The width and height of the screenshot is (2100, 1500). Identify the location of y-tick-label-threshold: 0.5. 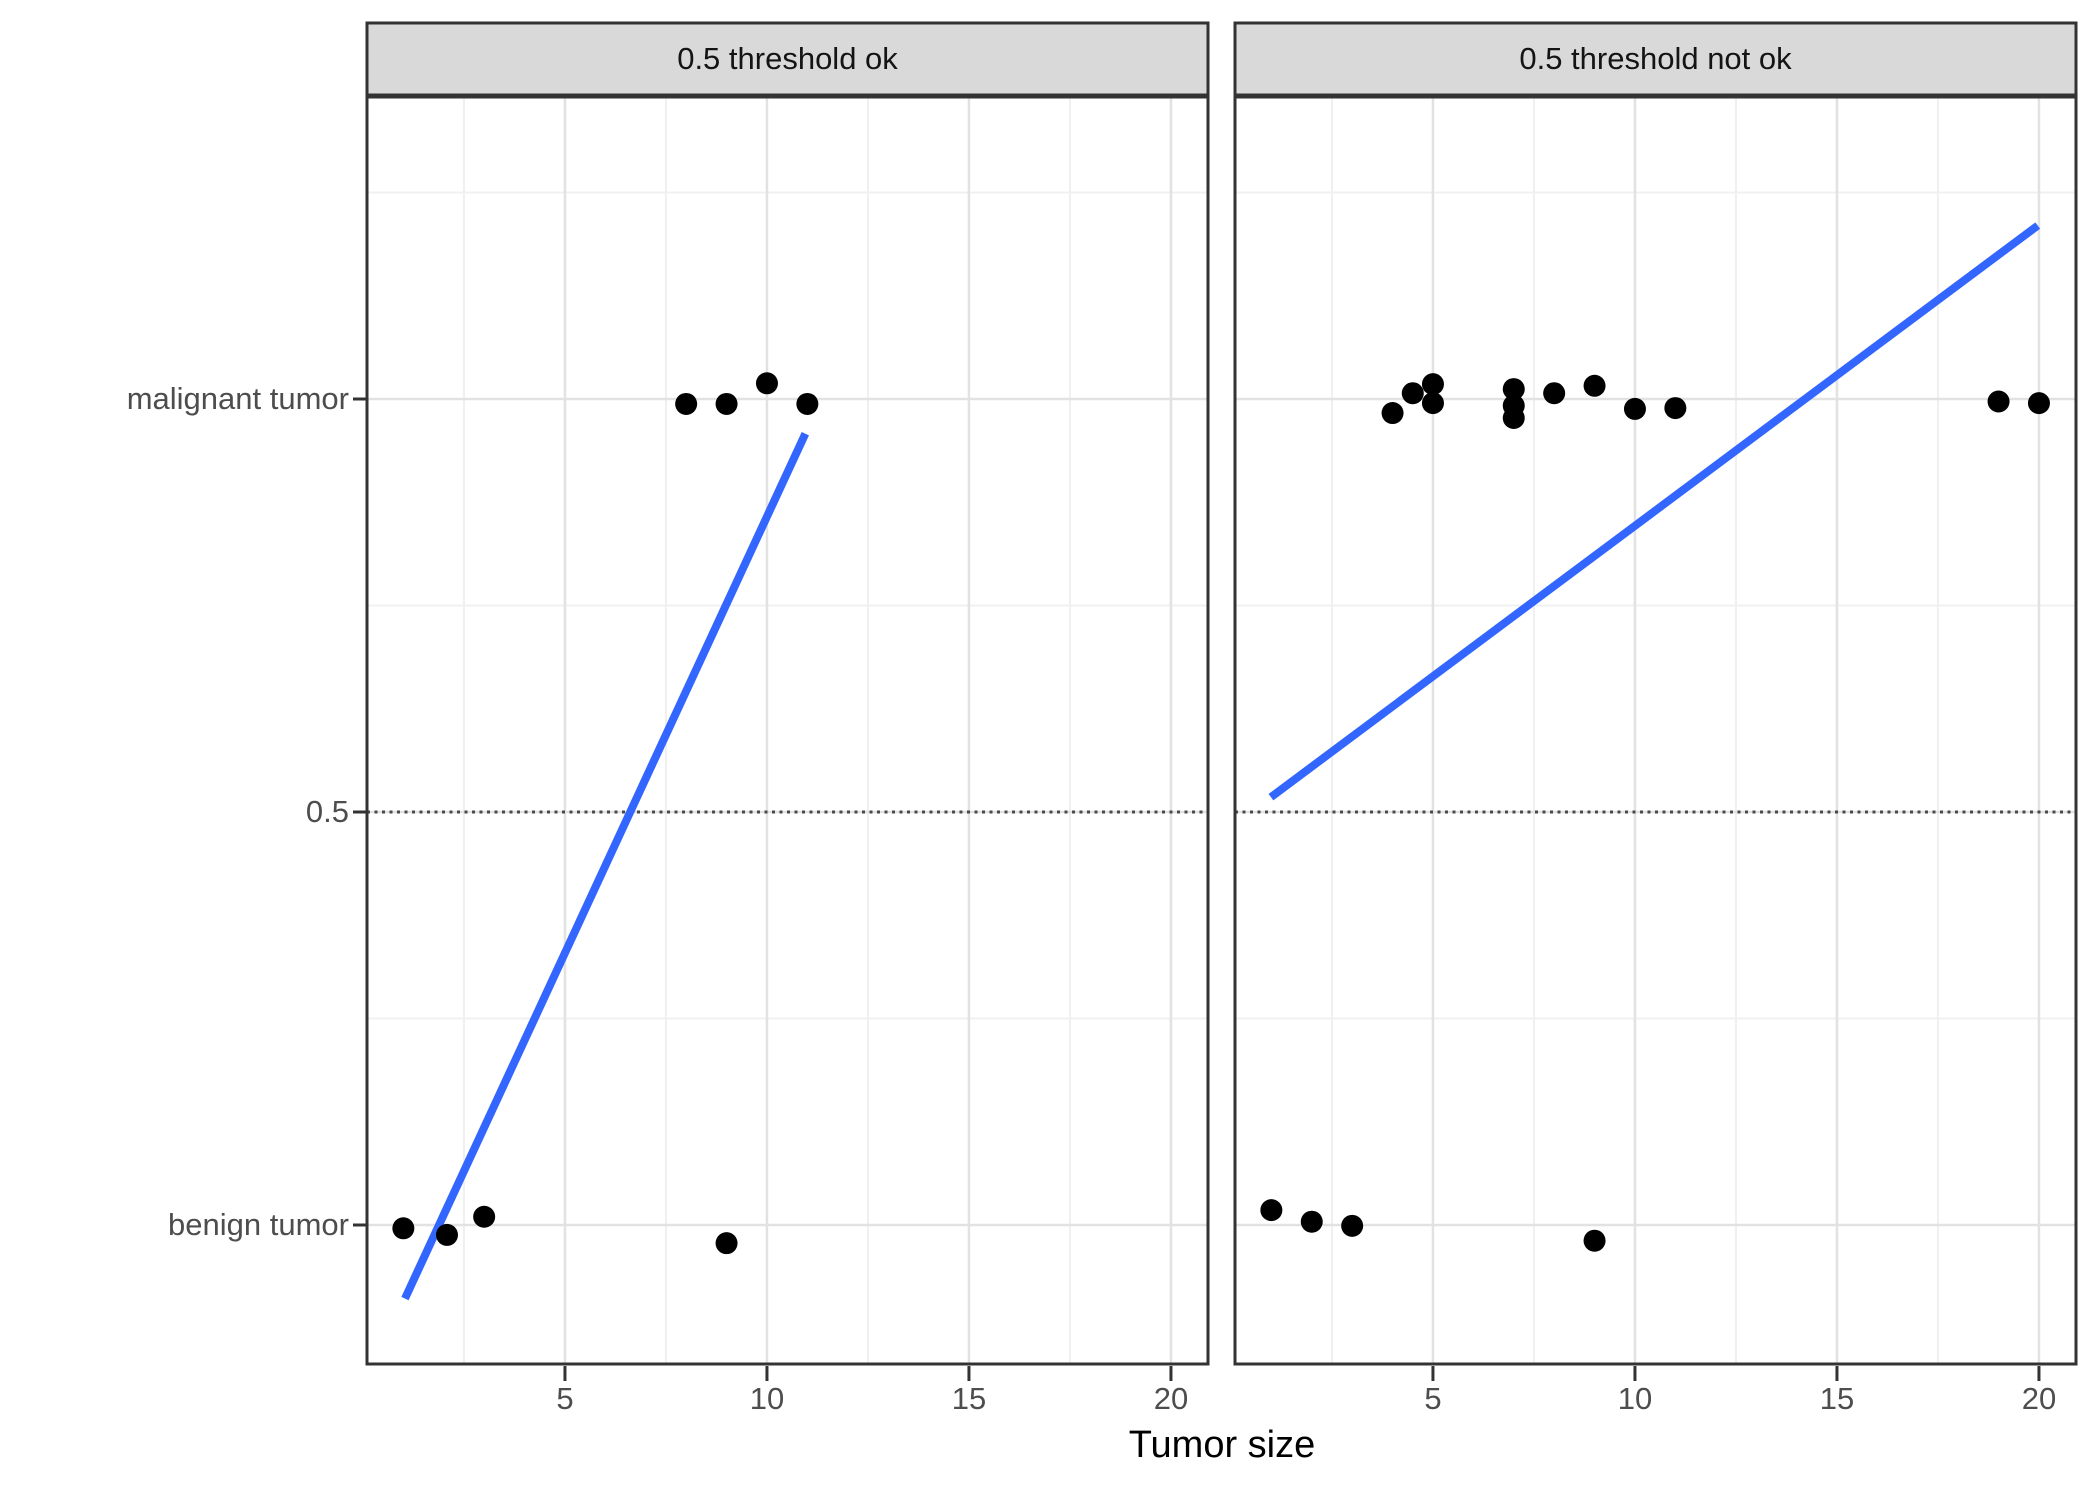
(327, 811).